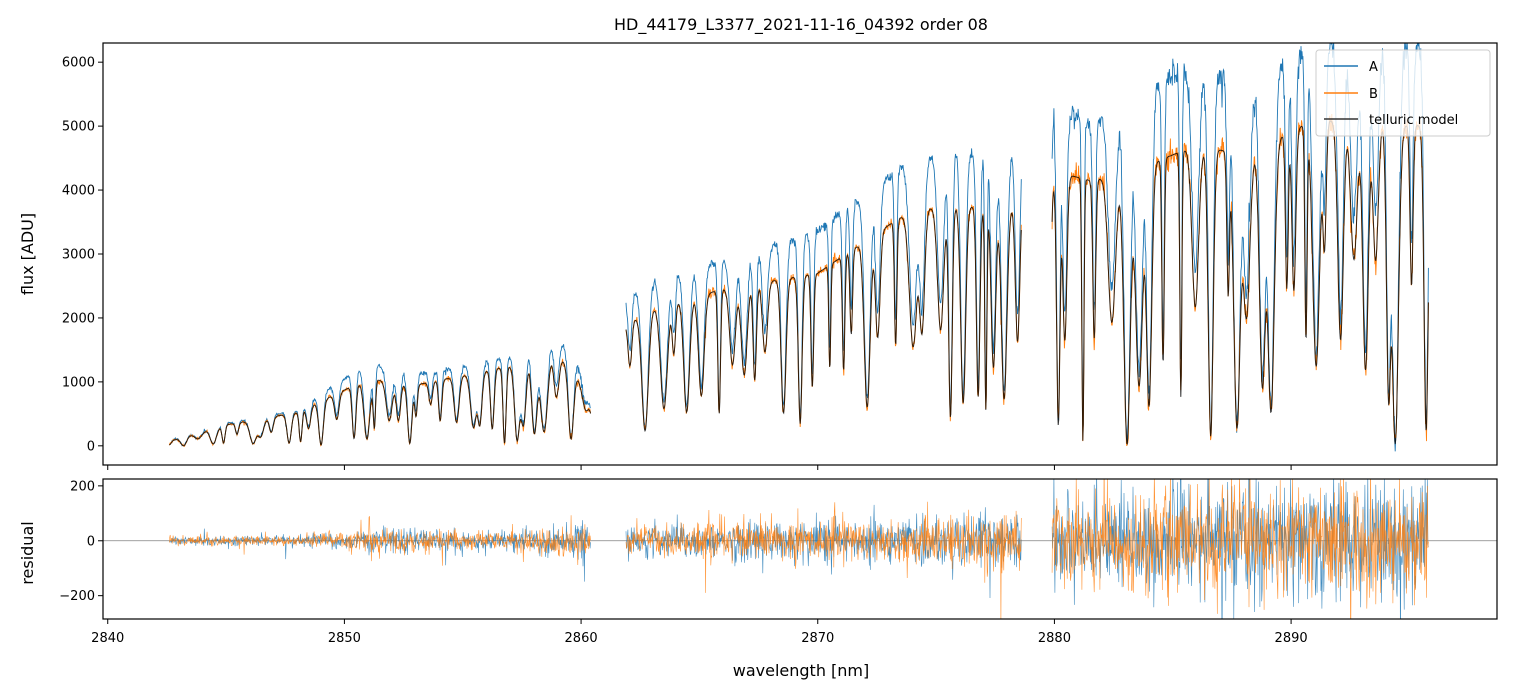 The height and width of the screenshot is (696, 1513). Describe the element at coordinates (78, 382) in the screenshot. I see `flux-y-tick-label: 1000` at that location.